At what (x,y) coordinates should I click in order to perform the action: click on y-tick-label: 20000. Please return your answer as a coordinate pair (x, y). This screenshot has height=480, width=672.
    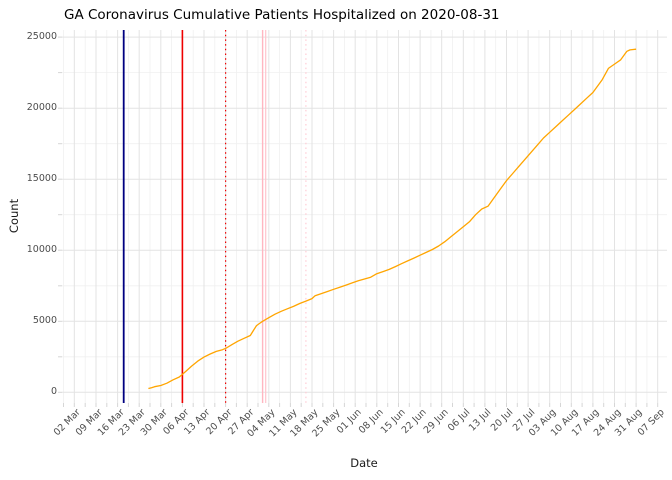
    Looking at the image, I should click on (41, 107).